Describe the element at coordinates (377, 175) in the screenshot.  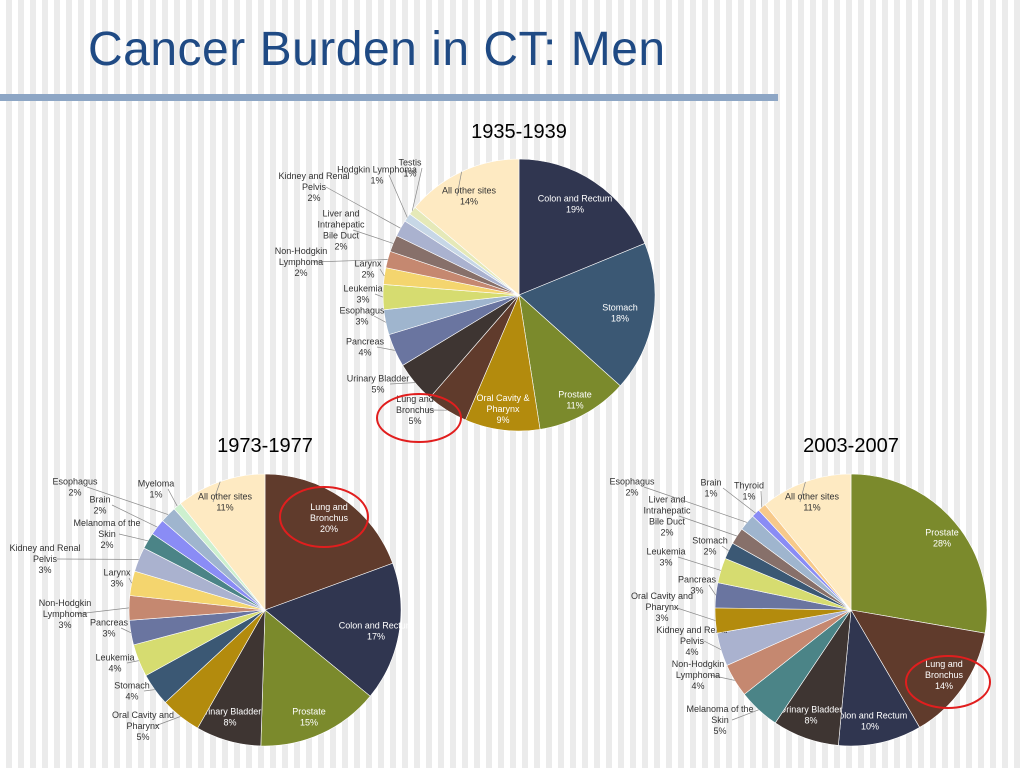
I see `slice-label-hodgkin-lymphoma: Hodgkin Lymphoma 1%` at that location.